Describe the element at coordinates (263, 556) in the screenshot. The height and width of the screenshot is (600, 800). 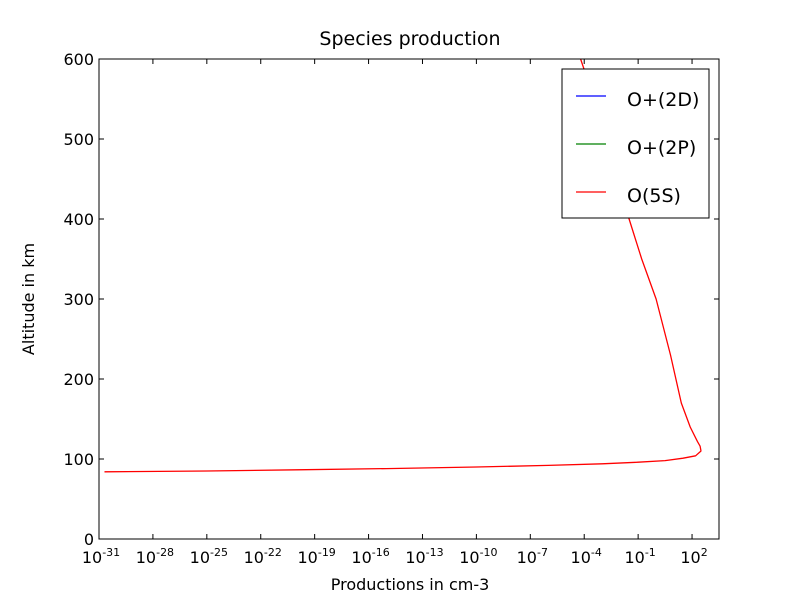
I see `x-tick-label: 10⁻²²` at that location.